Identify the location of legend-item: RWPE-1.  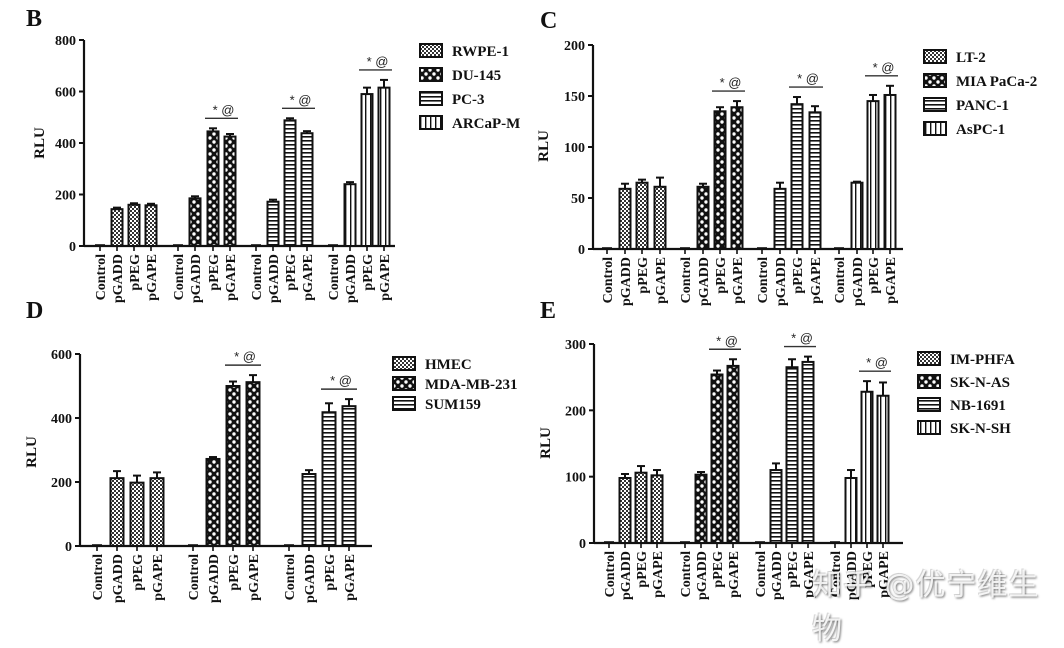
(464, 51).